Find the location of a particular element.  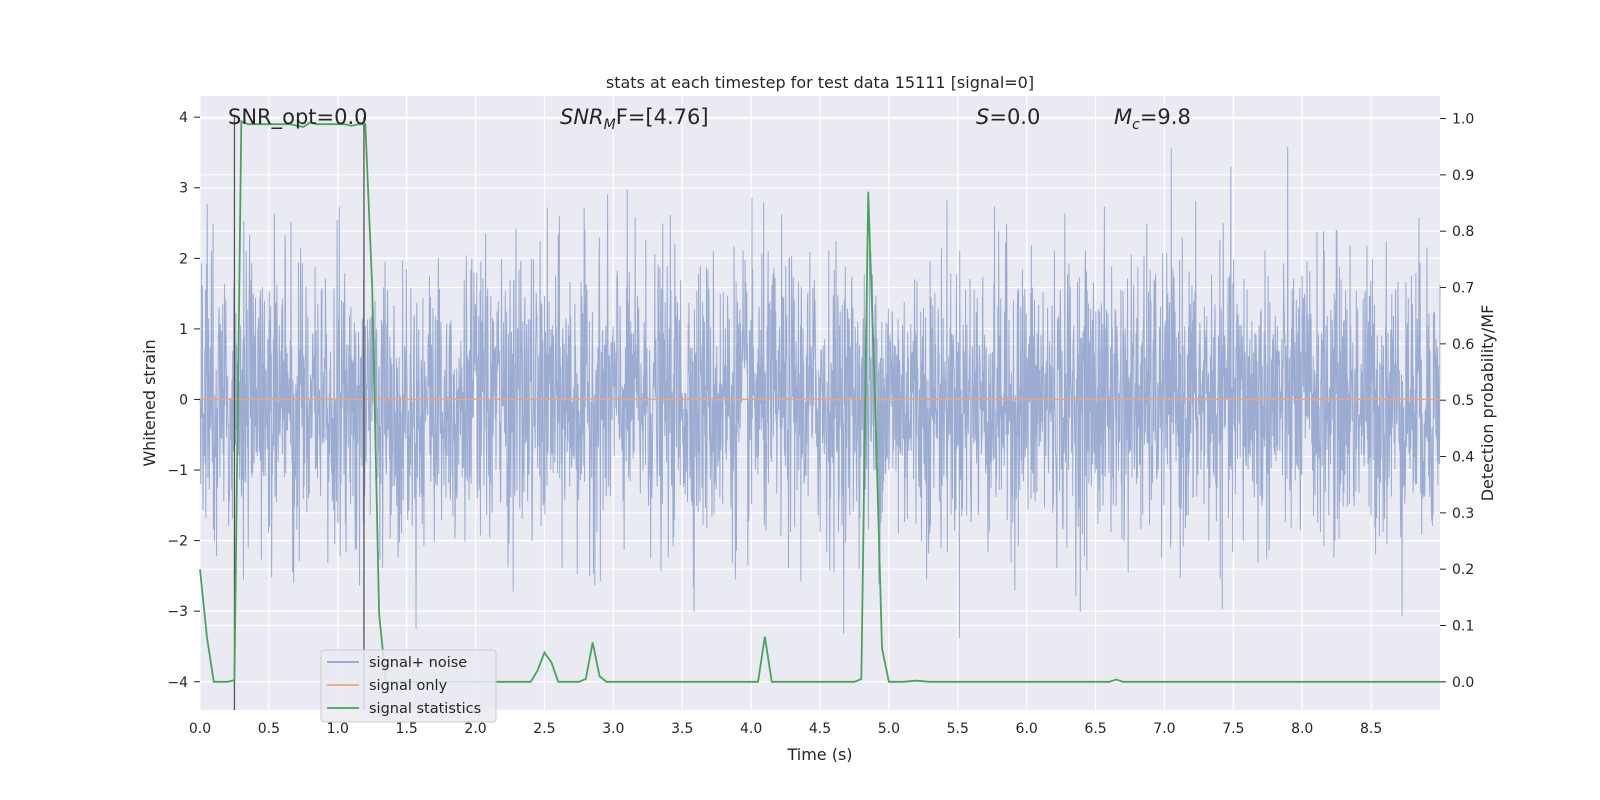

y-right-tick-label: 0.5 is located at coordinates (1463, 401).